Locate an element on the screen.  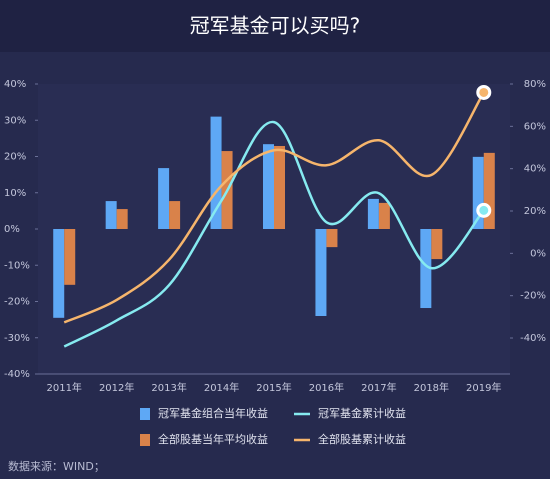
legend-label: 冠军基金组合当年收益 is located at coordinates (213, 413).